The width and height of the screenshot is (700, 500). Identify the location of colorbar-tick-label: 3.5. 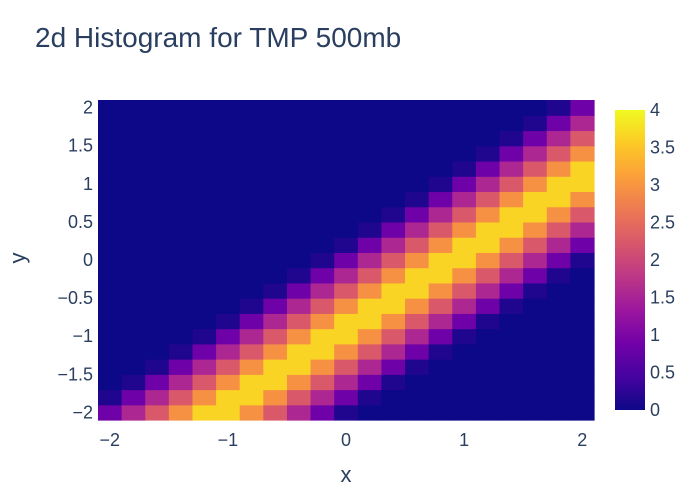
(662, 148).